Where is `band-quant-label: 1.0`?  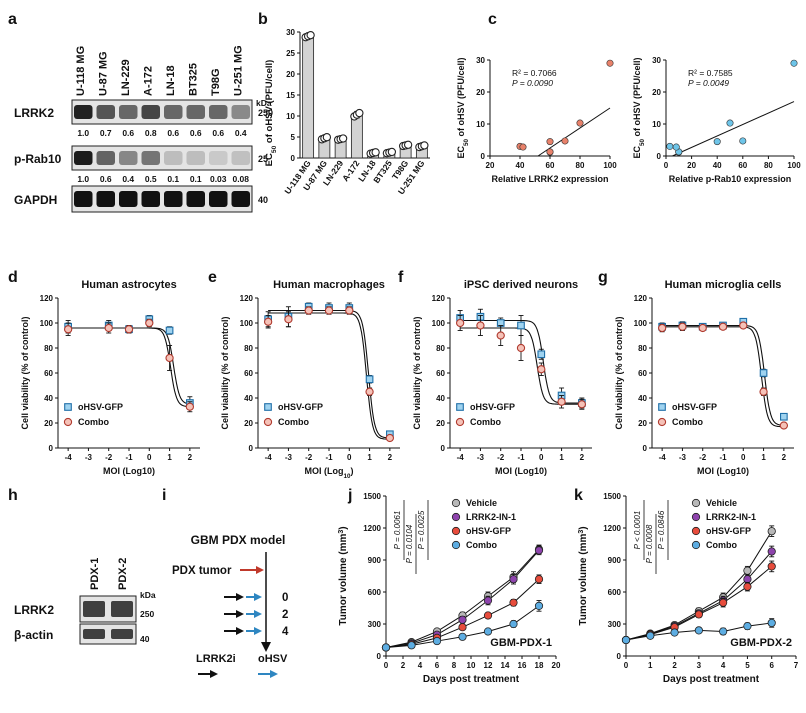 band-quant-label: 1.0 is located at coordinates (83, 179).